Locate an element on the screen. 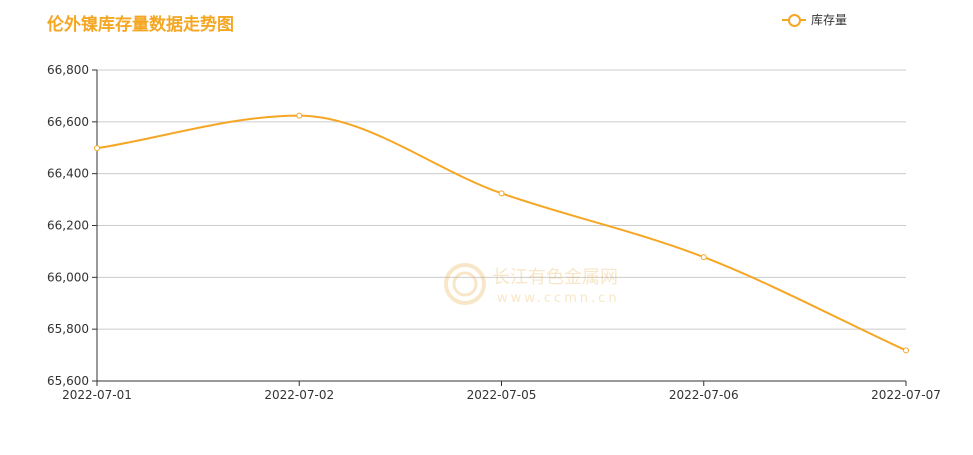 The image size is (973, 455). y-tick-label: 66,600 is located at coordinates (68, 122).